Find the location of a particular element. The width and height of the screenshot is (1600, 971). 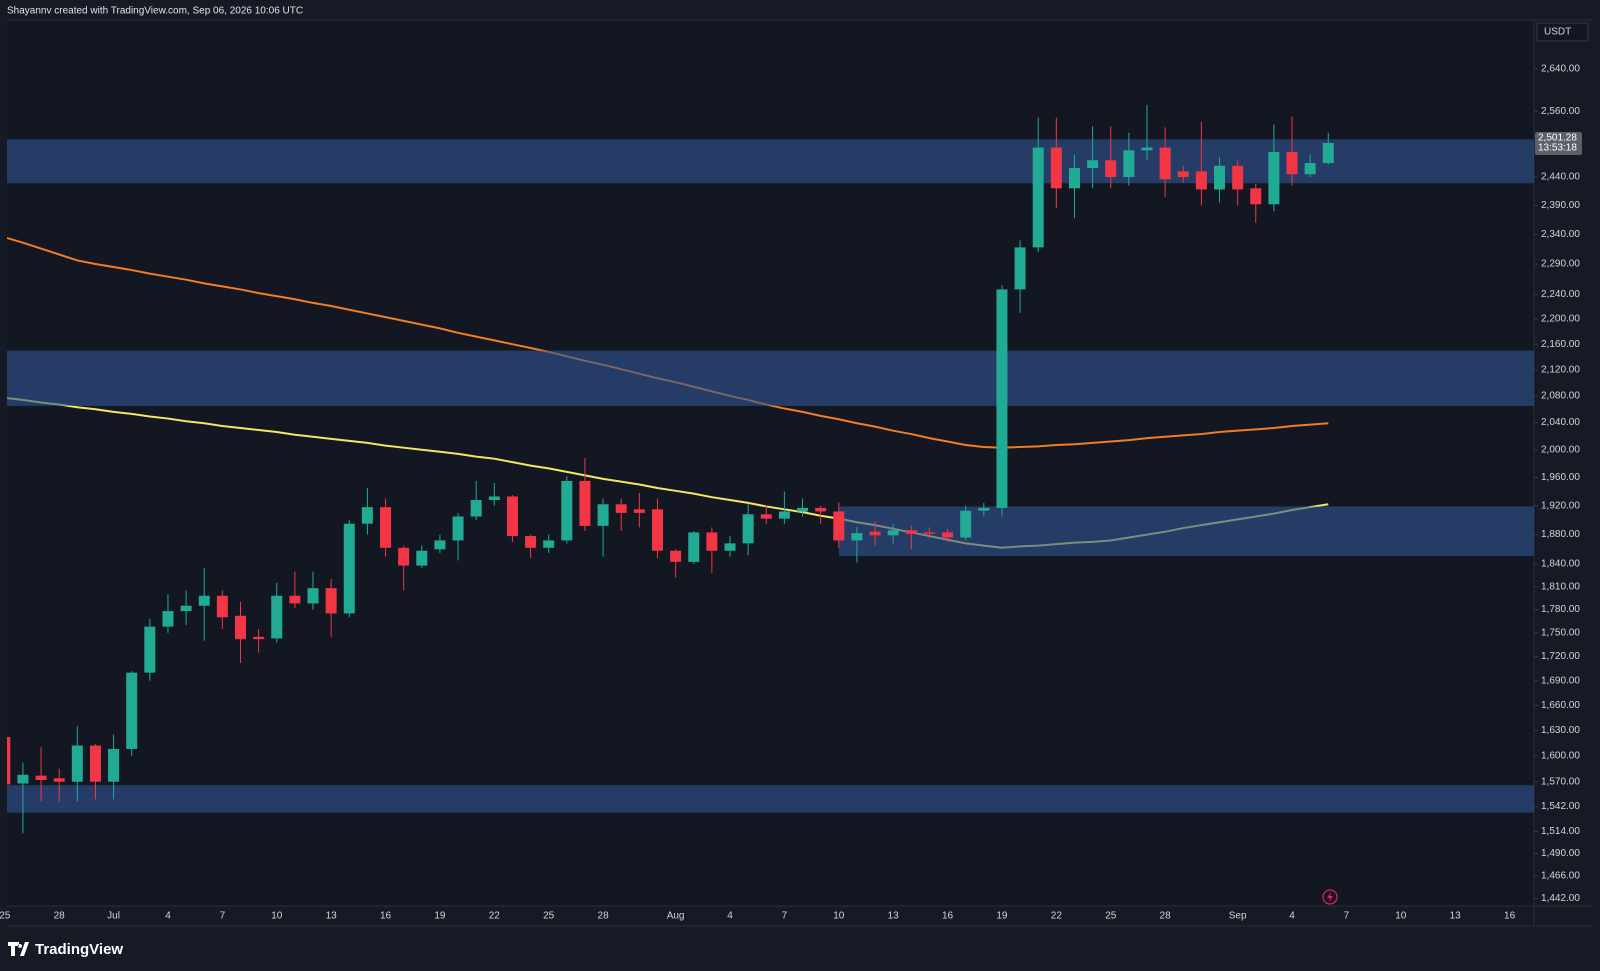

y-tick-label: 2,200.00 is located at coordinates (1560, 319).